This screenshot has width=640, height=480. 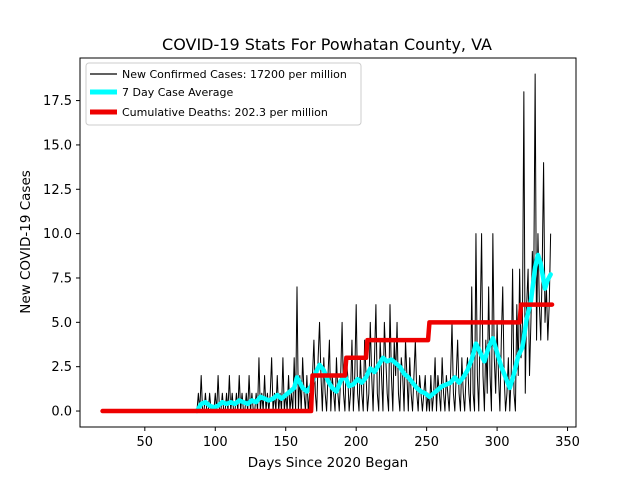 I want to click on legend-box, so click(x=223, y=94).